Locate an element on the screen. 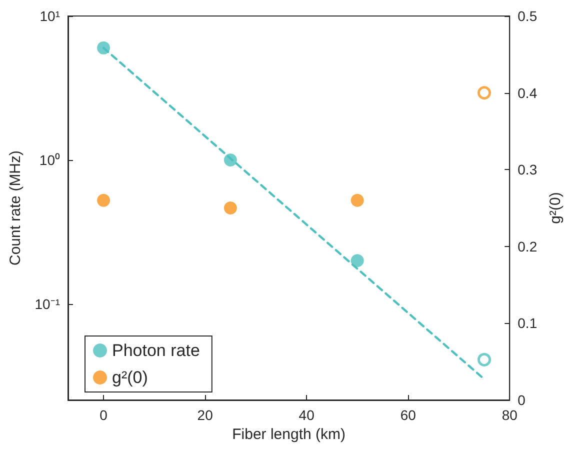 Image resolution: width=571 pixels, height=459 pixels. y-tick-label: 10⁻¹ is located at coordinates (47, 304).